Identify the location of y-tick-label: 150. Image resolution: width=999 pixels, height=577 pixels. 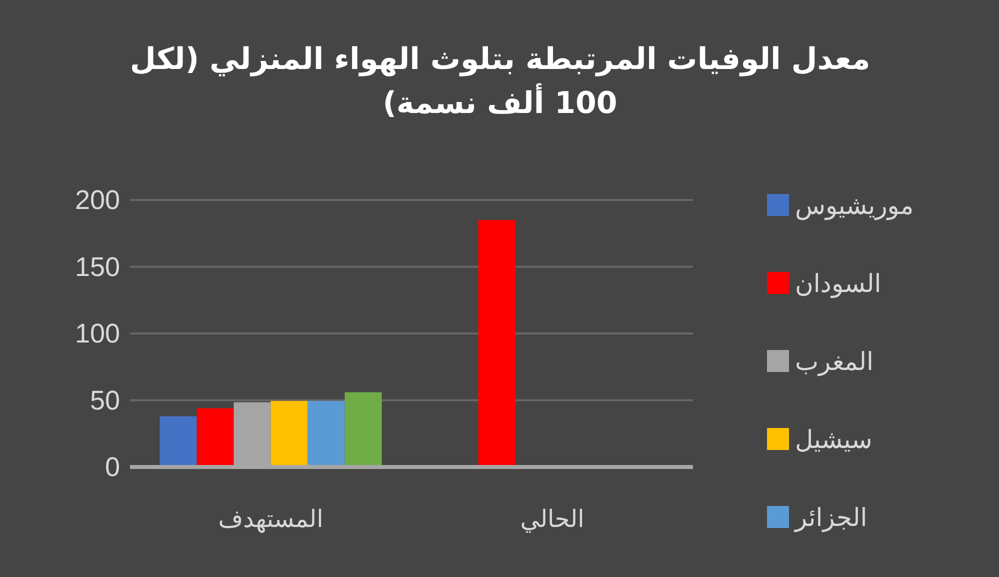
(97, 267).